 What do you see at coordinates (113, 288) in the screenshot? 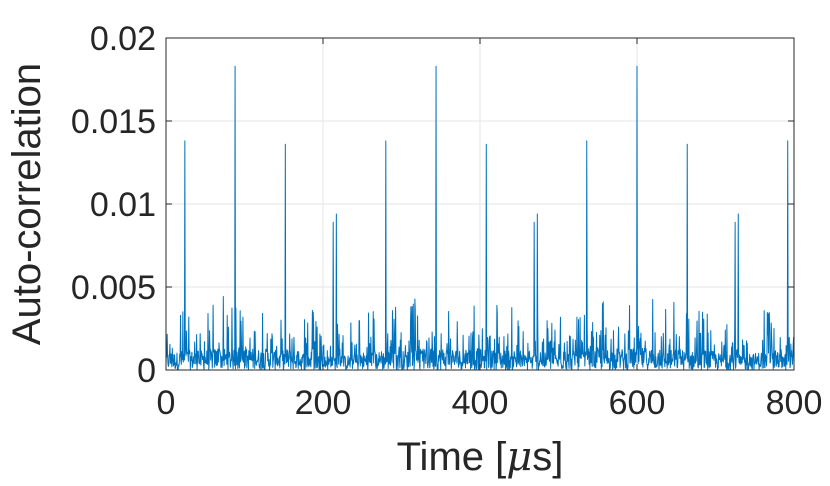
I see `y-tick-label: 0.005` at bounding box center [113, 288].